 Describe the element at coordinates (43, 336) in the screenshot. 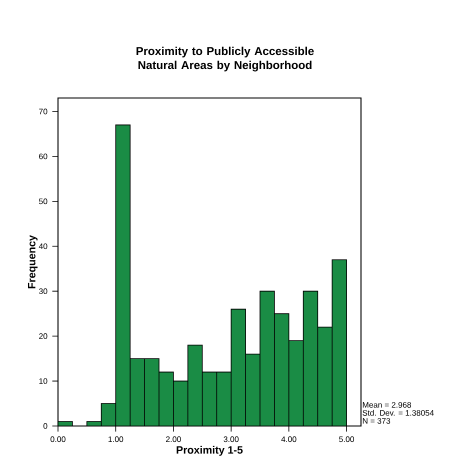

I see `y-tick-label: 20` at that location.